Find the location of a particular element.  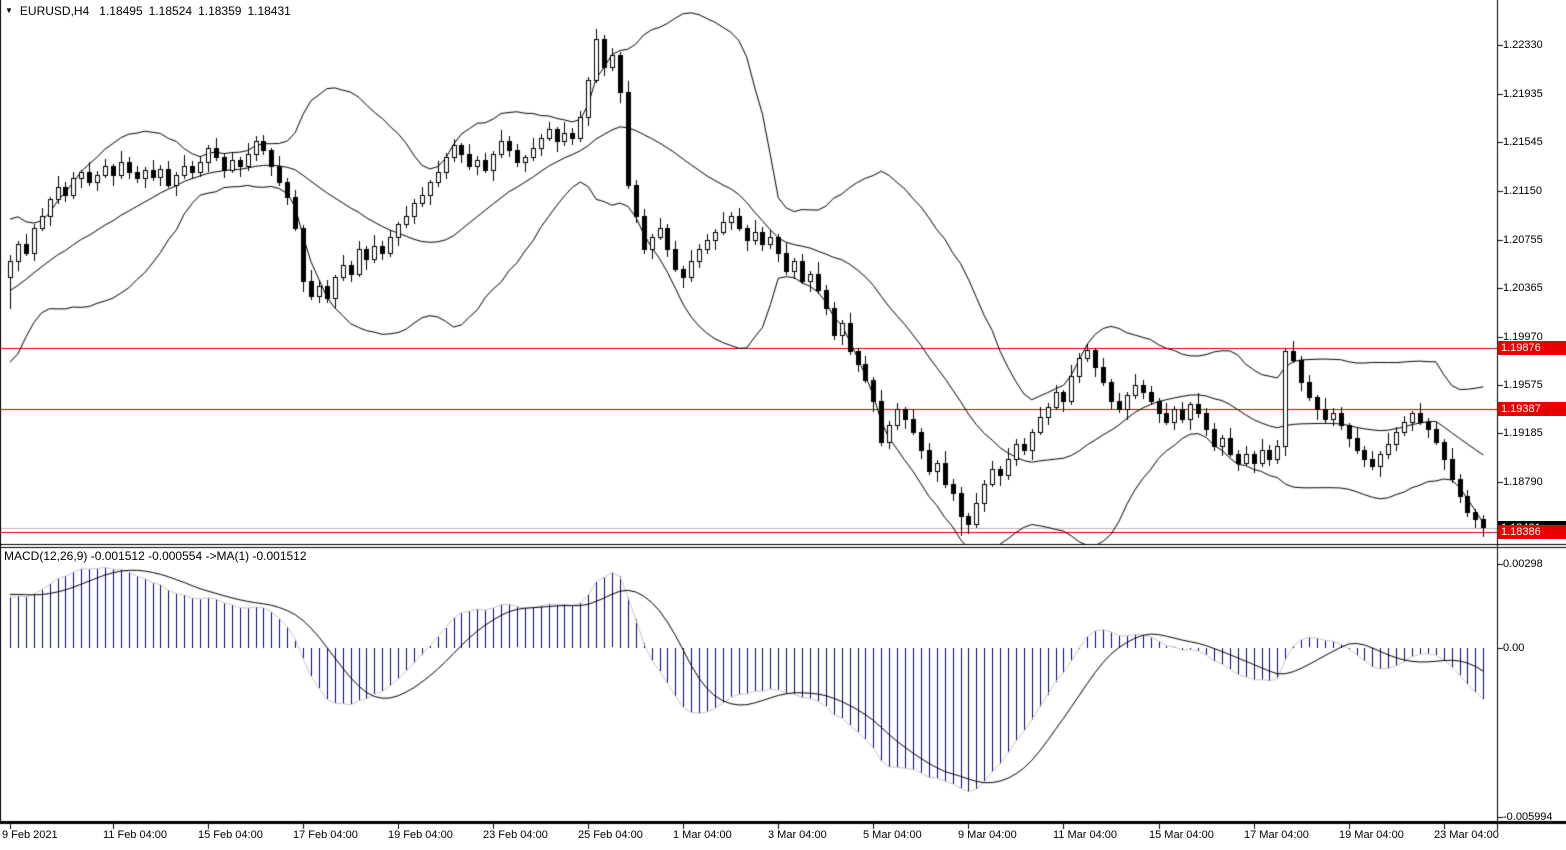

chart-title-overlay: ▼ EURUSD,H4 1.18495 1.18524 1.18359 1.18431 is located at coordinates (151, 11).